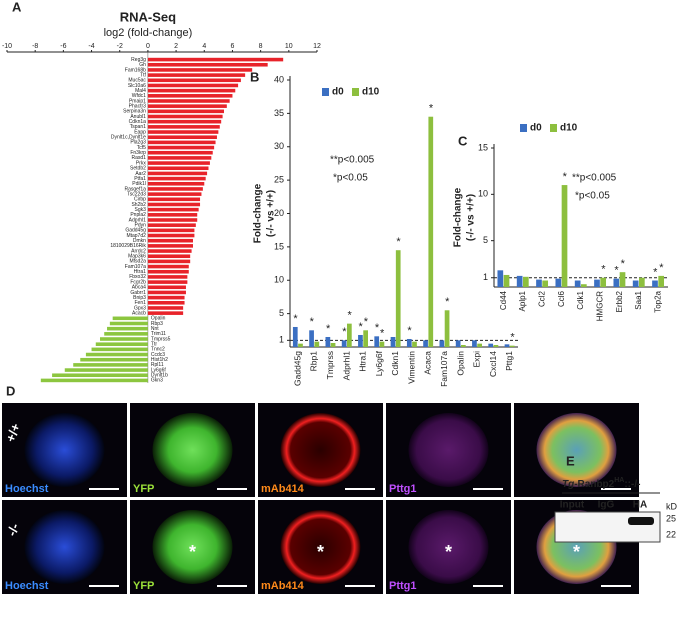 This screenshot has height=622, width=677. I want to click on title-part: ::-/-, so click(632, 484).